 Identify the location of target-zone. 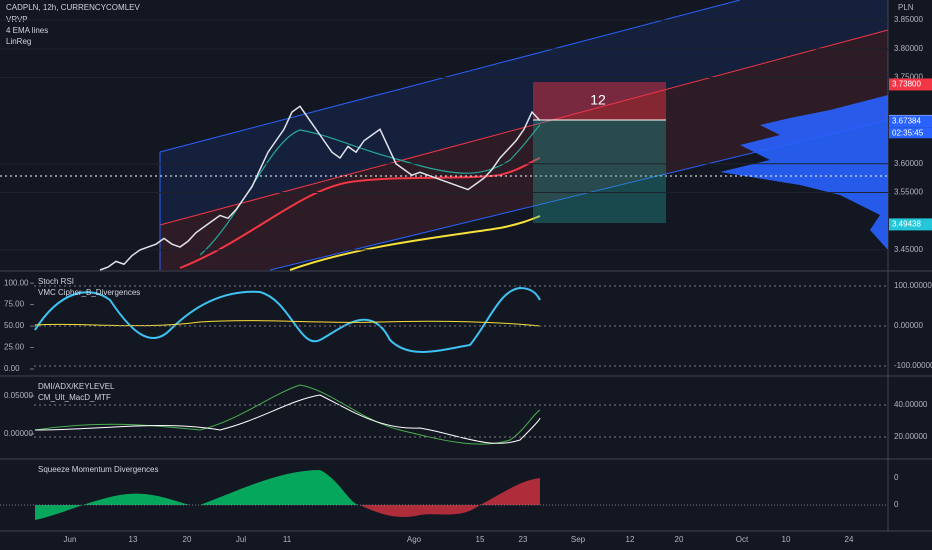
(599, 171).